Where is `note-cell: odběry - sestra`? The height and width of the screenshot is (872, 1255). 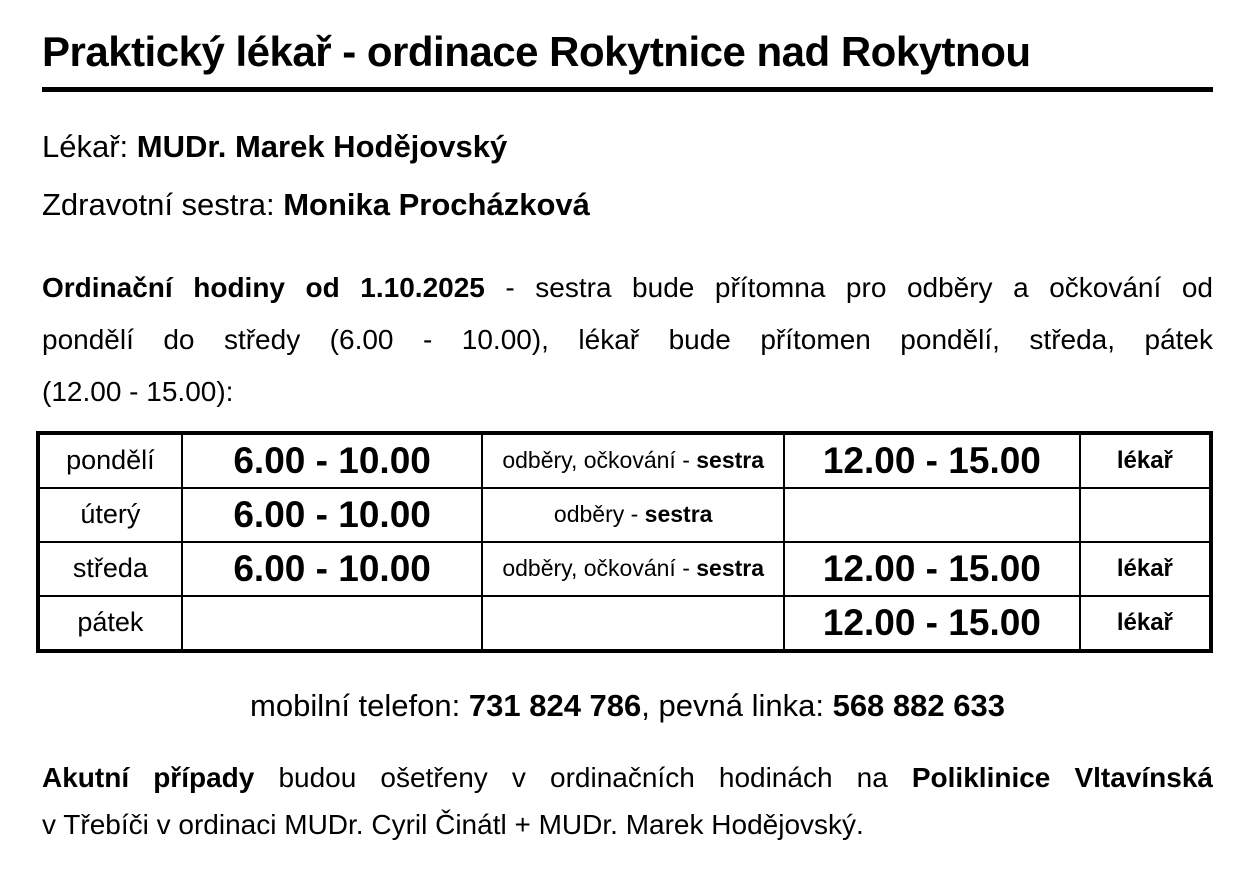 note-cell: odběry - sestra is located at coordinates (633, 514).